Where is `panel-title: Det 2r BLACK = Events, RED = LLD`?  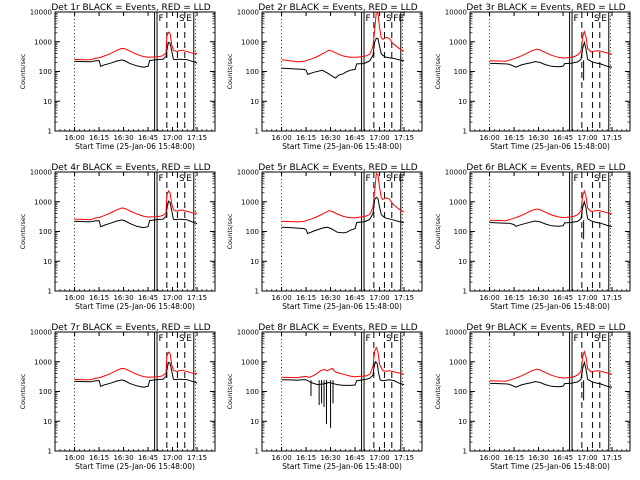
panel-title: Det 2r BLACK = Events, RED = LLD is located at coordinates (337, 8).